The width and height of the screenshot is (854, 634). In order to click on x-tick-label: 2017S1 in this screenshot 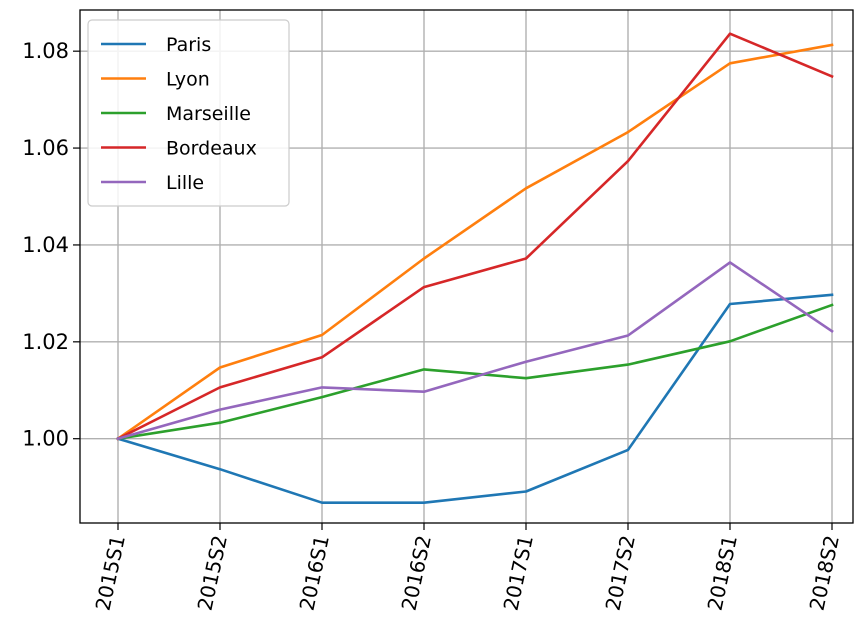, I will do `click(518, 573)`.